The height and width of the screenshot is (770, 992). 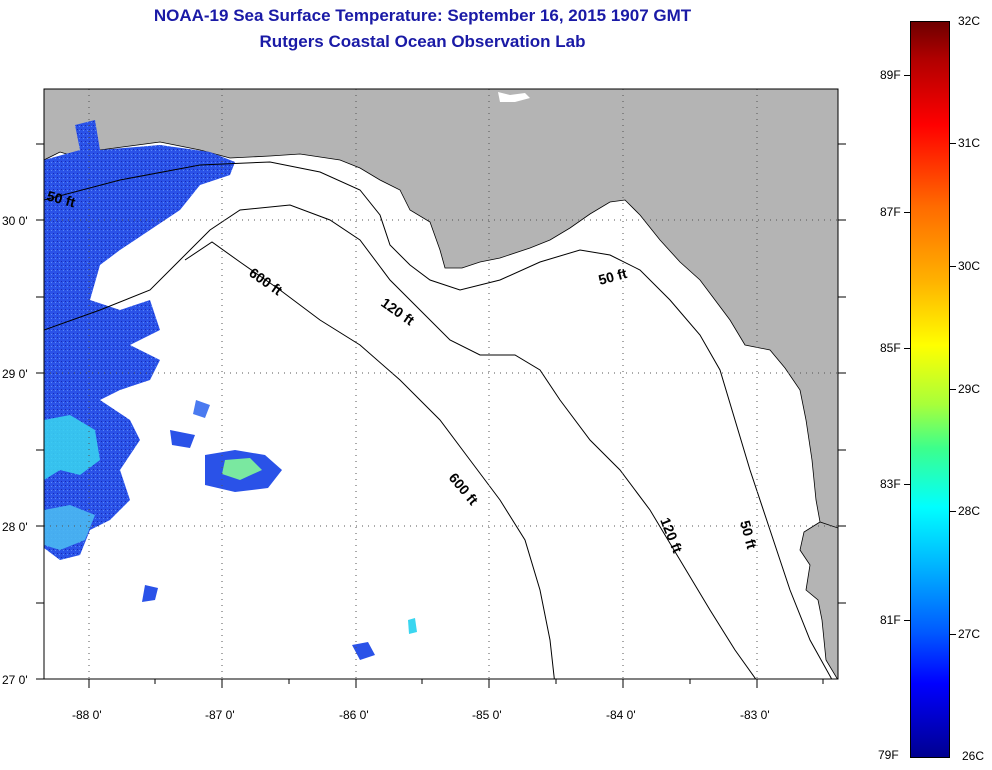 What do you see at coordinates (15, 221) in the screenshot?
I see `lat-label: 30 0'` at bounding box center [15, 221].